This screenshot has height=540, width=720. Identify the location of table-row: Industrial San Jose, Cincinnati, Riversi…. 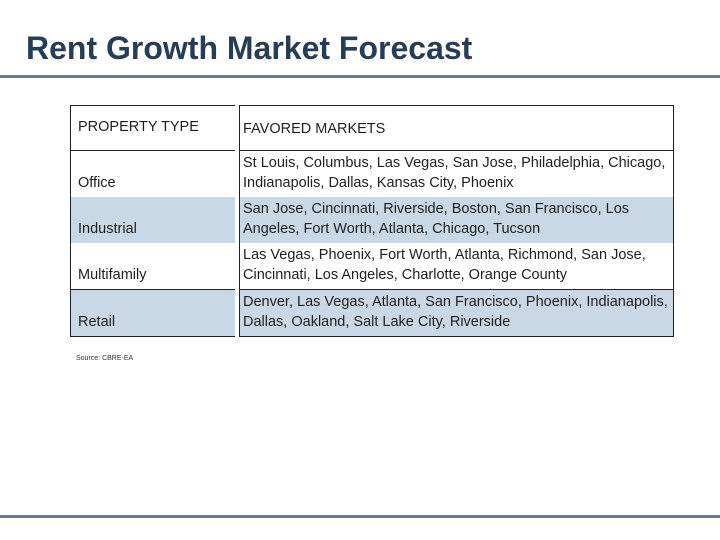
(372, 220).